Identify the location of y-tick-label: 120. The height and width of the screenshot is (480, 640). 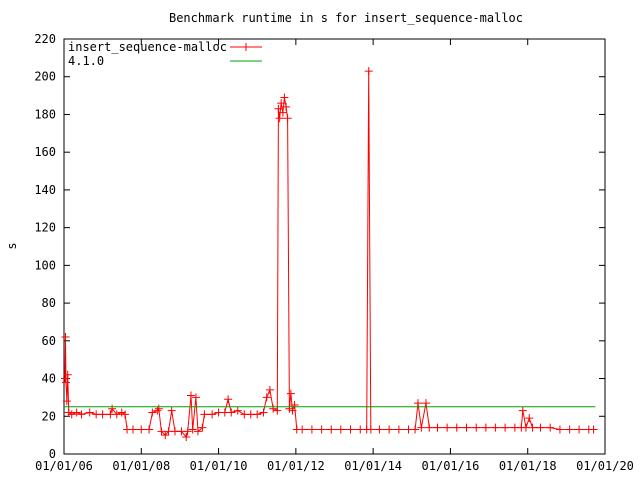
(45, 228).